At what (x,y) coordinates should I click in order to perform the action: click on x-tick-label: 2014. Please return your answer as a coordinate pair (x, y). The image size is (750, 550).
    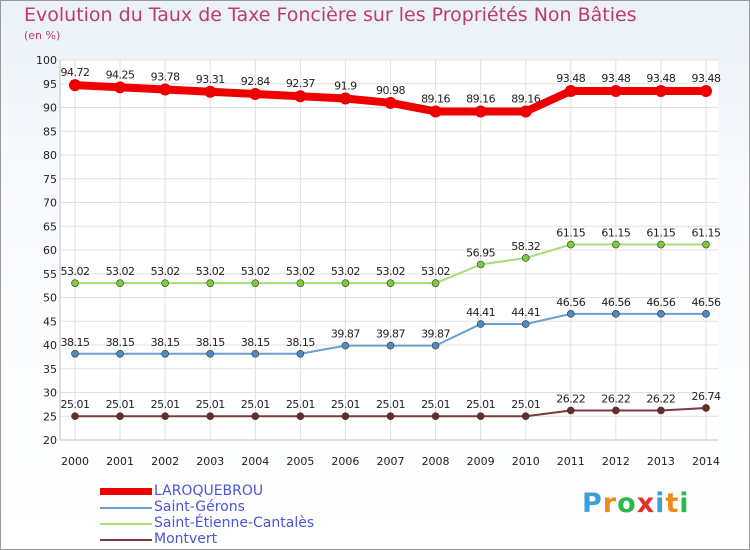
    Looking at the image, I should click on (706, 461).